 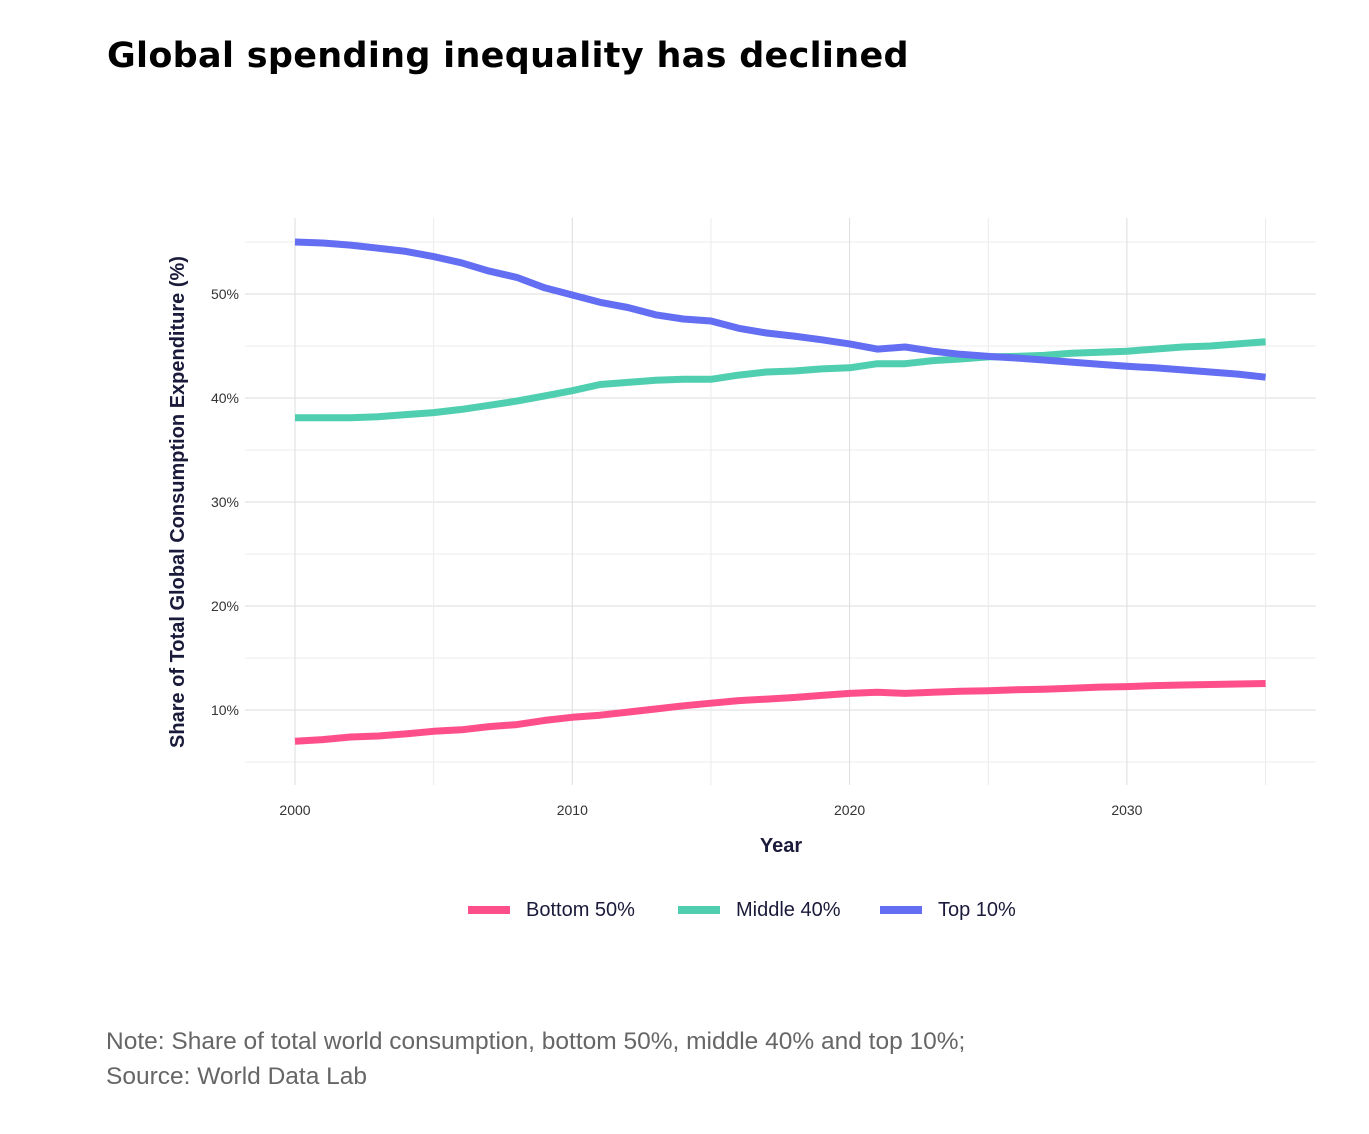 I want to click on x-tick-label: 2010, so click(x=572, y=810).